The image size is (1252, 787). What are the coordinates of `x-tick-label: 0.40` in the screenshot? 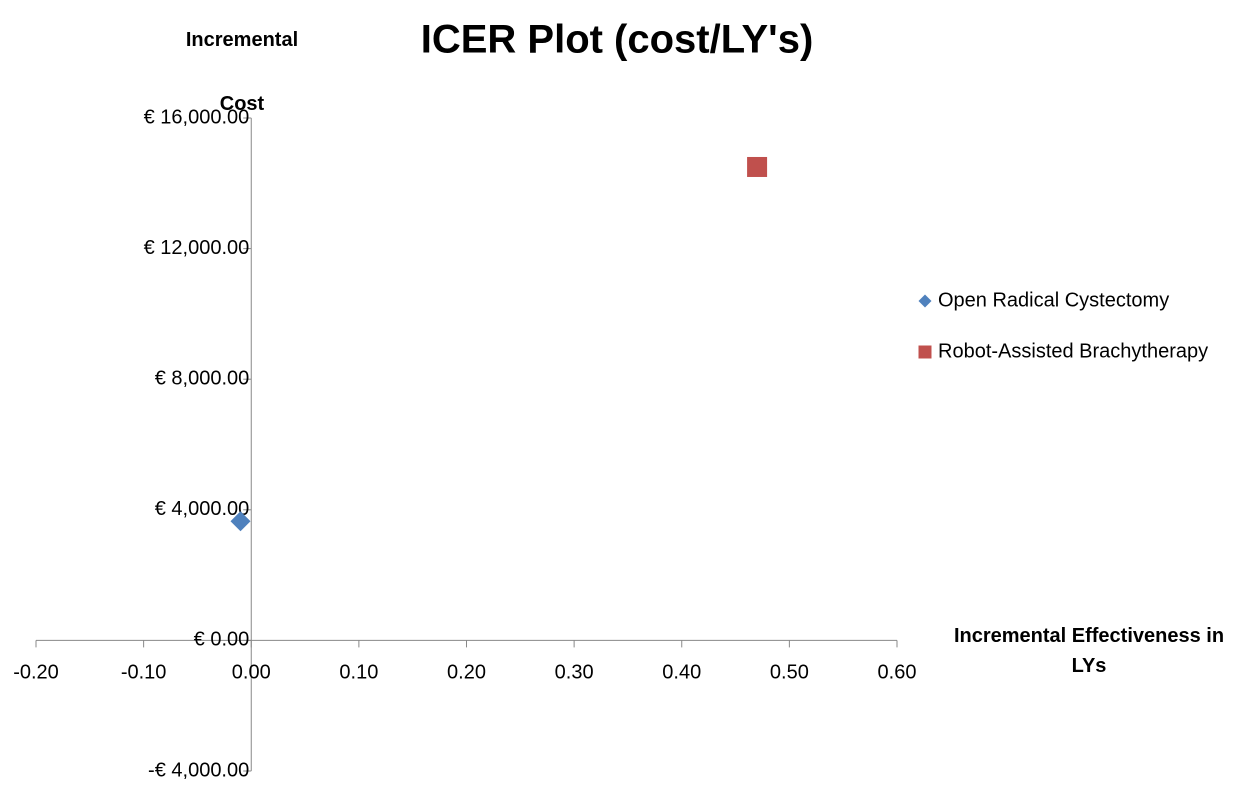 It's located at (681, 673).